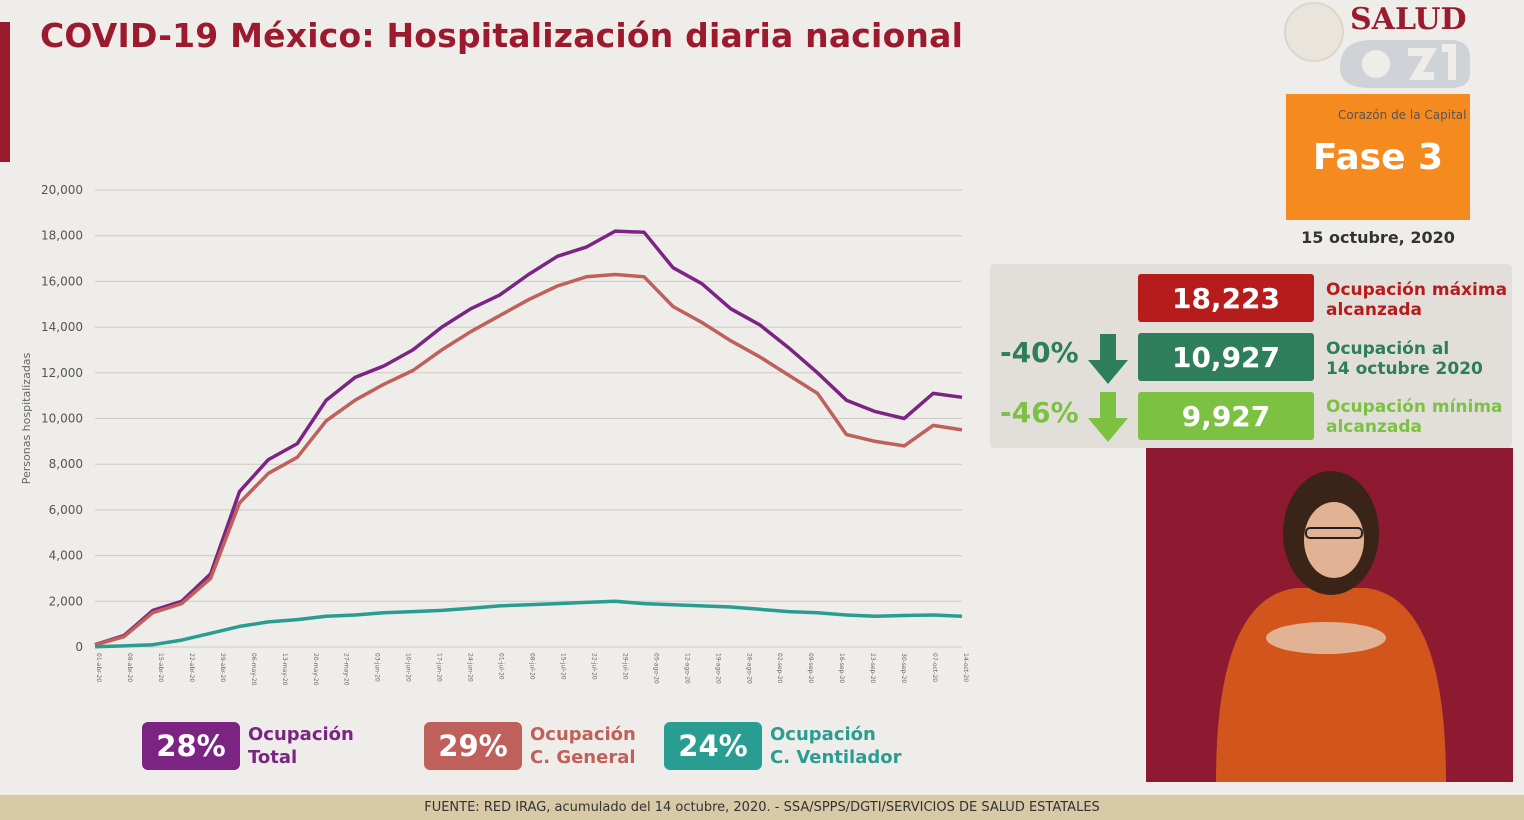 This screenshot has height=820, width=1524. Describe the element at coordinates (160, 667) in the screenshot. I see `x-tick-label: 15-abr-20` at that location.